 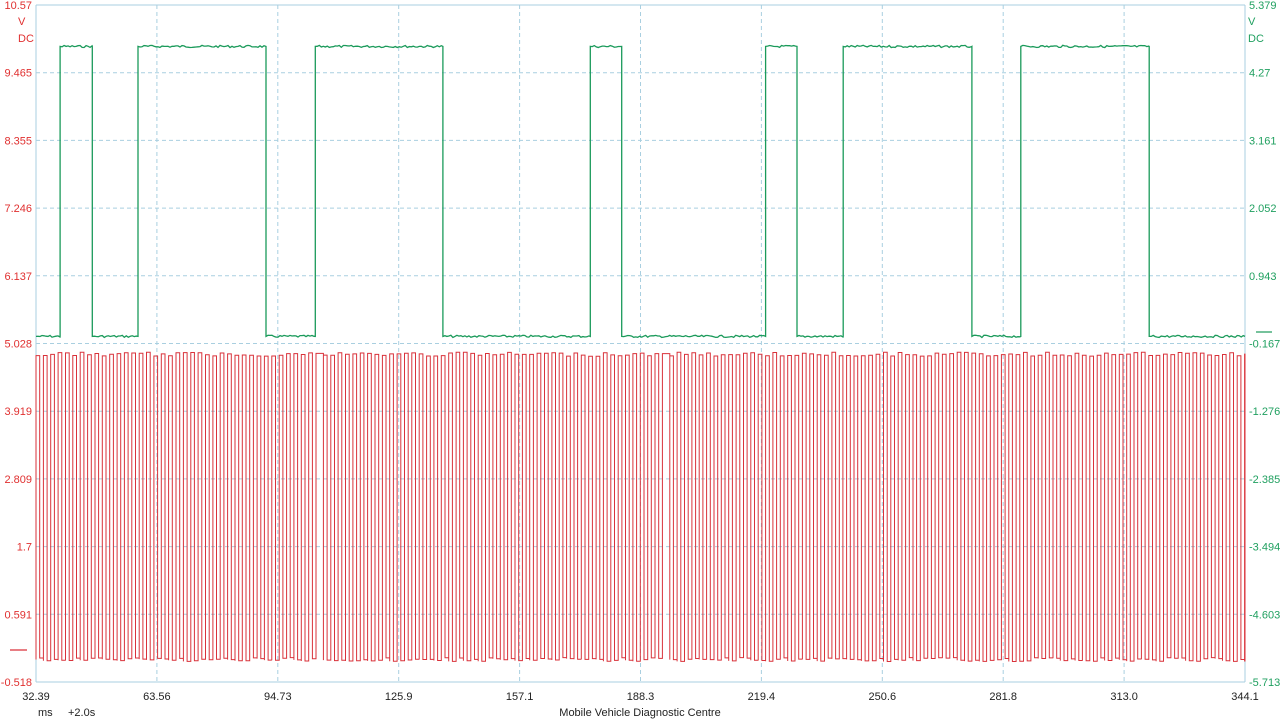 What do you see at coordinates (883, 697) in the screenshot?
I see `x-tick-label: 250.6` at bounding box center [883, 697].